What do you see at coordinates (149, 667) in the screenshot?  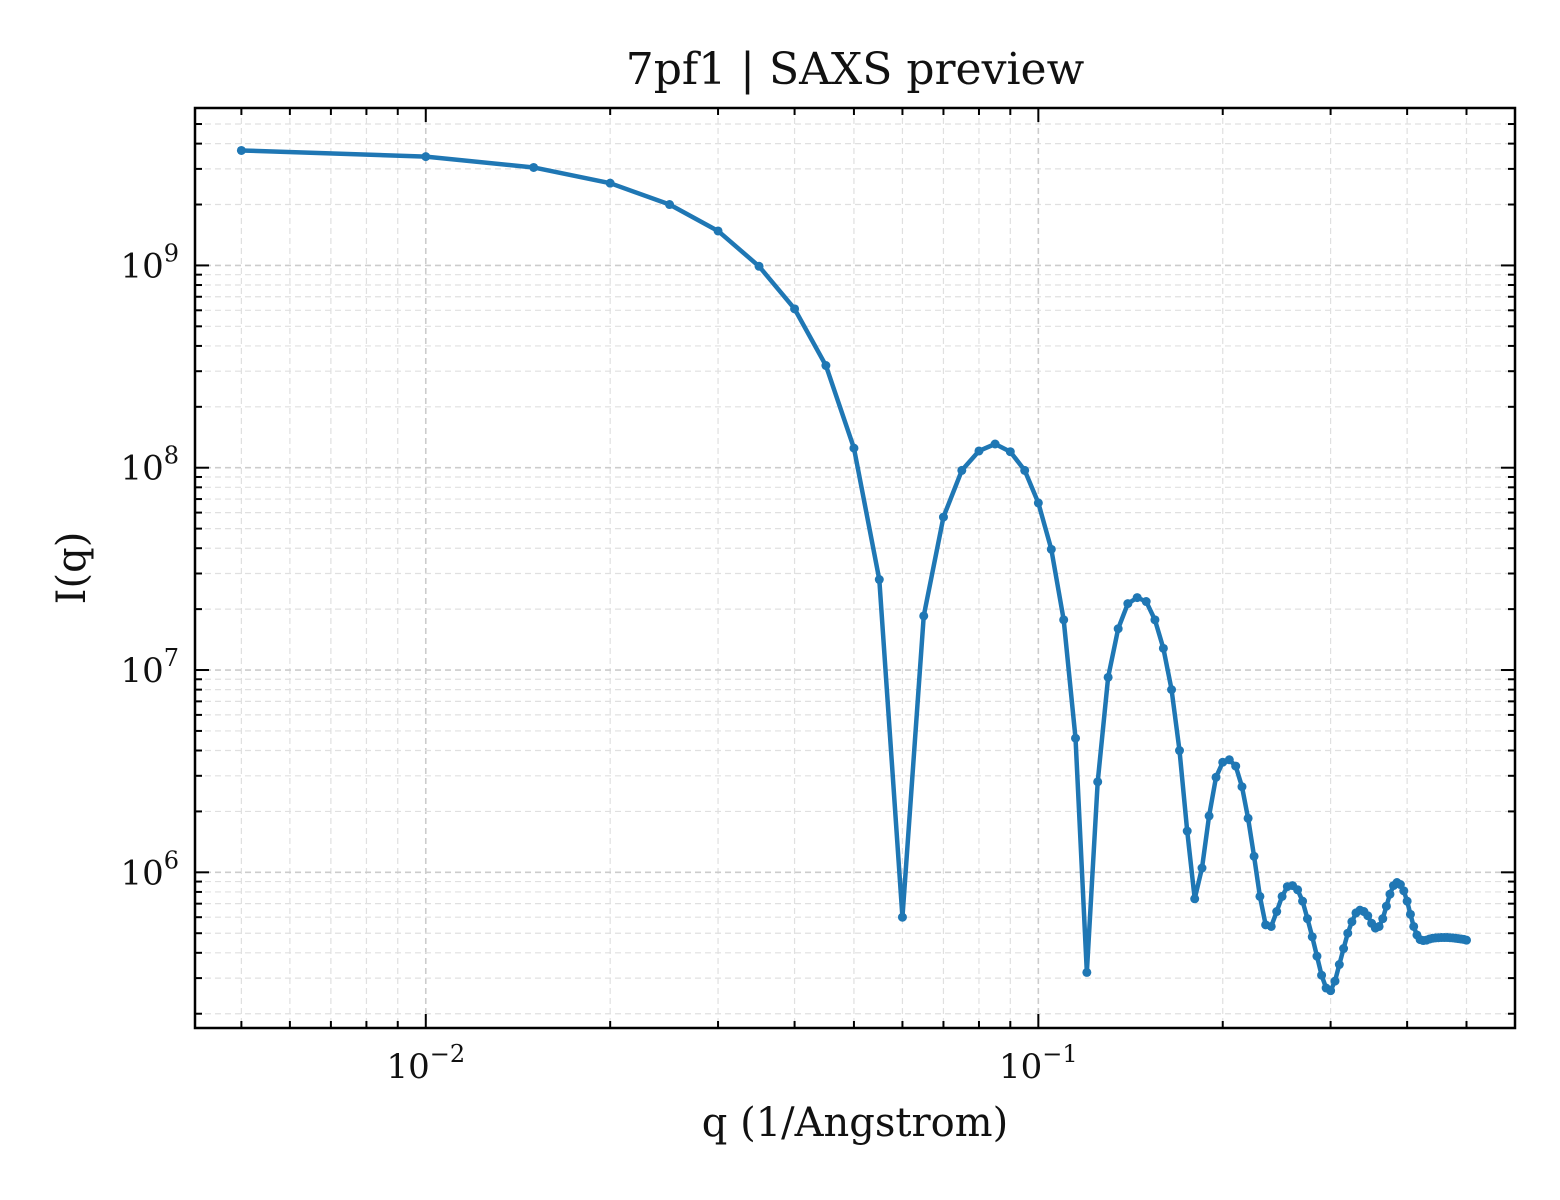 I see `y-tick-label: 10⁷` at bounding box center [149, 667].